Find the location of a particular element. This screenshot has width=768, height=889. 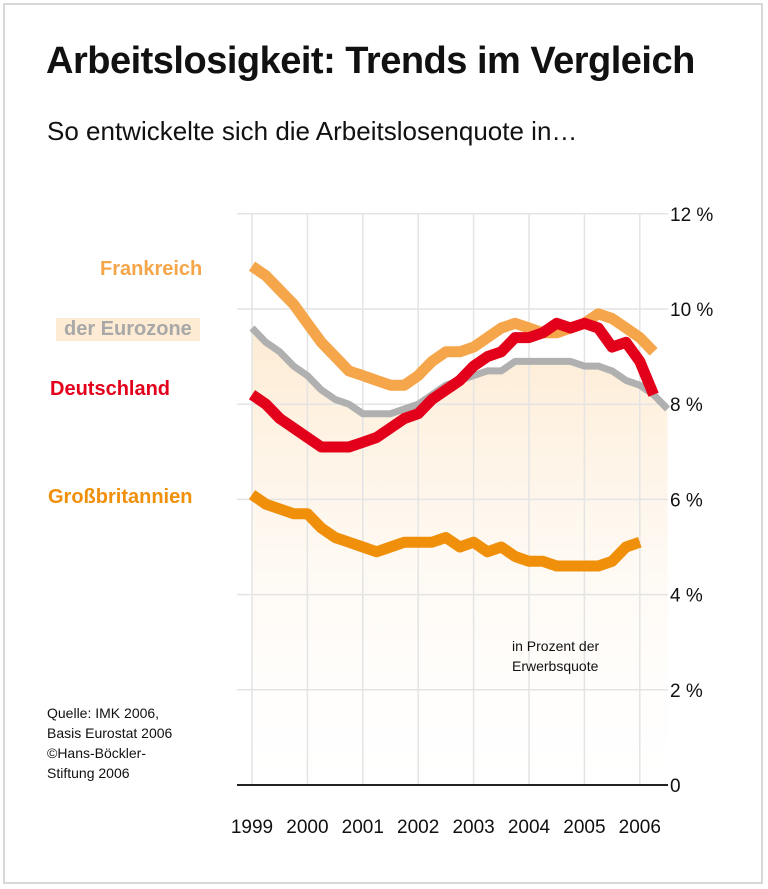

source-line: Quelle: IMK 2006, is located at coordinates (103, 713).